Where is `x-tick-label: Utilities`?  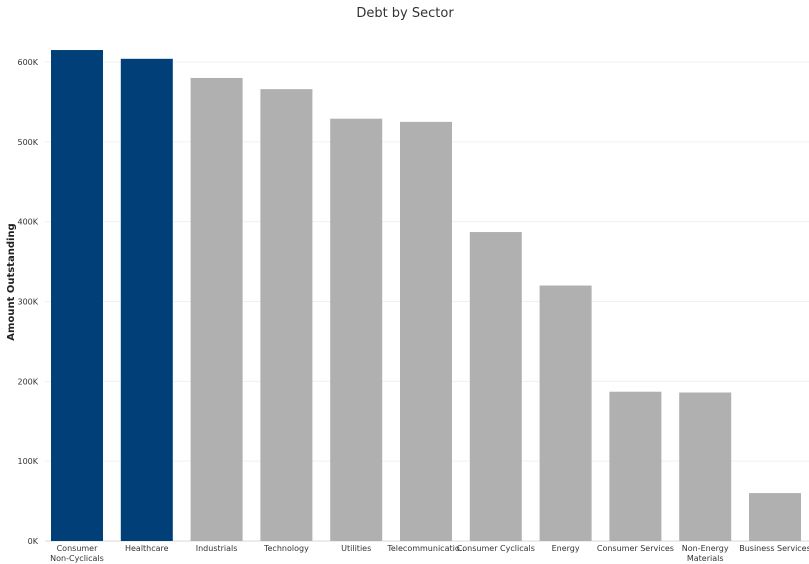 x-tick-label: Utilities is located at coordinates (356, 548).